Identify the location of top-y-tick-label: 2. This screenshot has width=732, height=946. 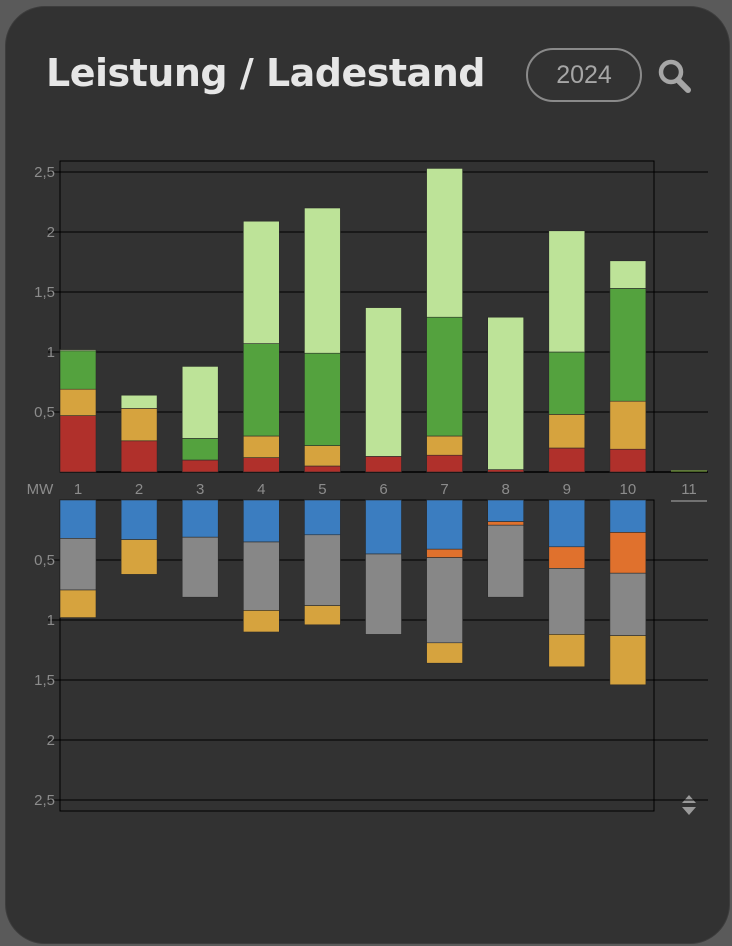
(51, 232).